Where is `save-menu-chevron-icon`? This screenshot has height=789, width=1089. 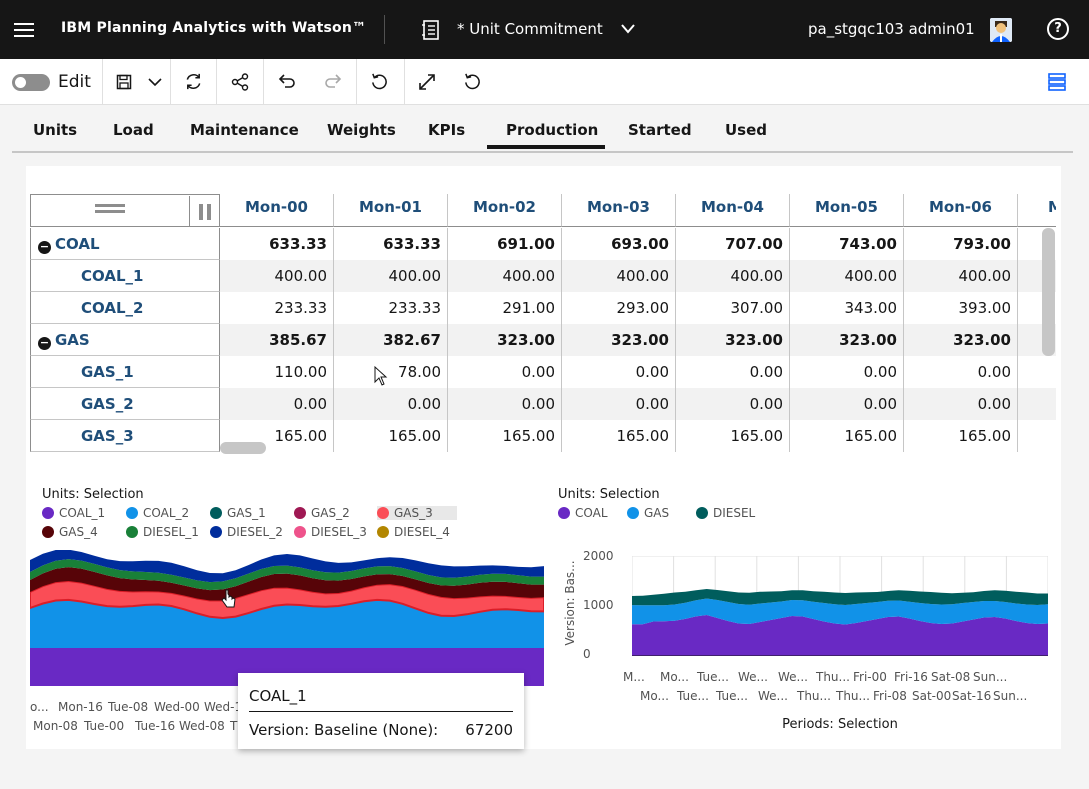 save-menu-chevron-icon is located at coordinates (155, 82).